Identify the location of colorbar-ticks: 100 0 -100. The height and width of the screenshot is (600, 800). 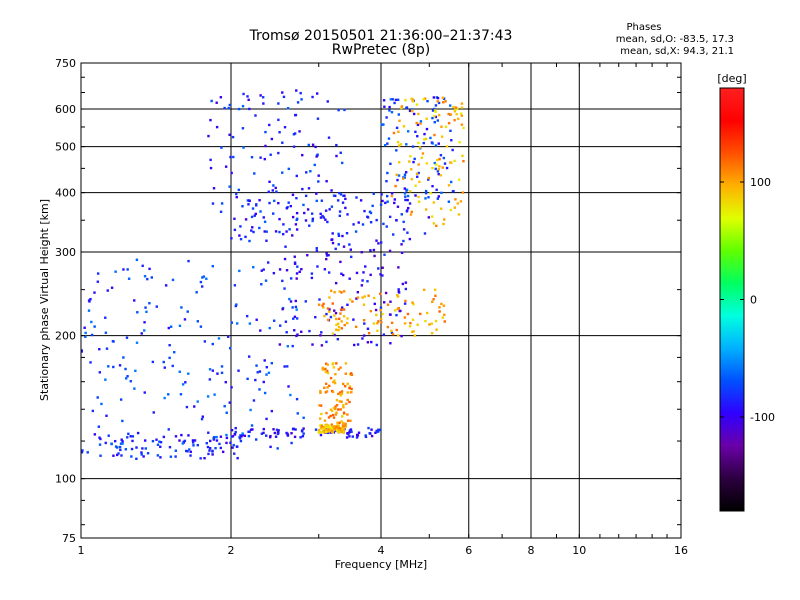
(747, 300).